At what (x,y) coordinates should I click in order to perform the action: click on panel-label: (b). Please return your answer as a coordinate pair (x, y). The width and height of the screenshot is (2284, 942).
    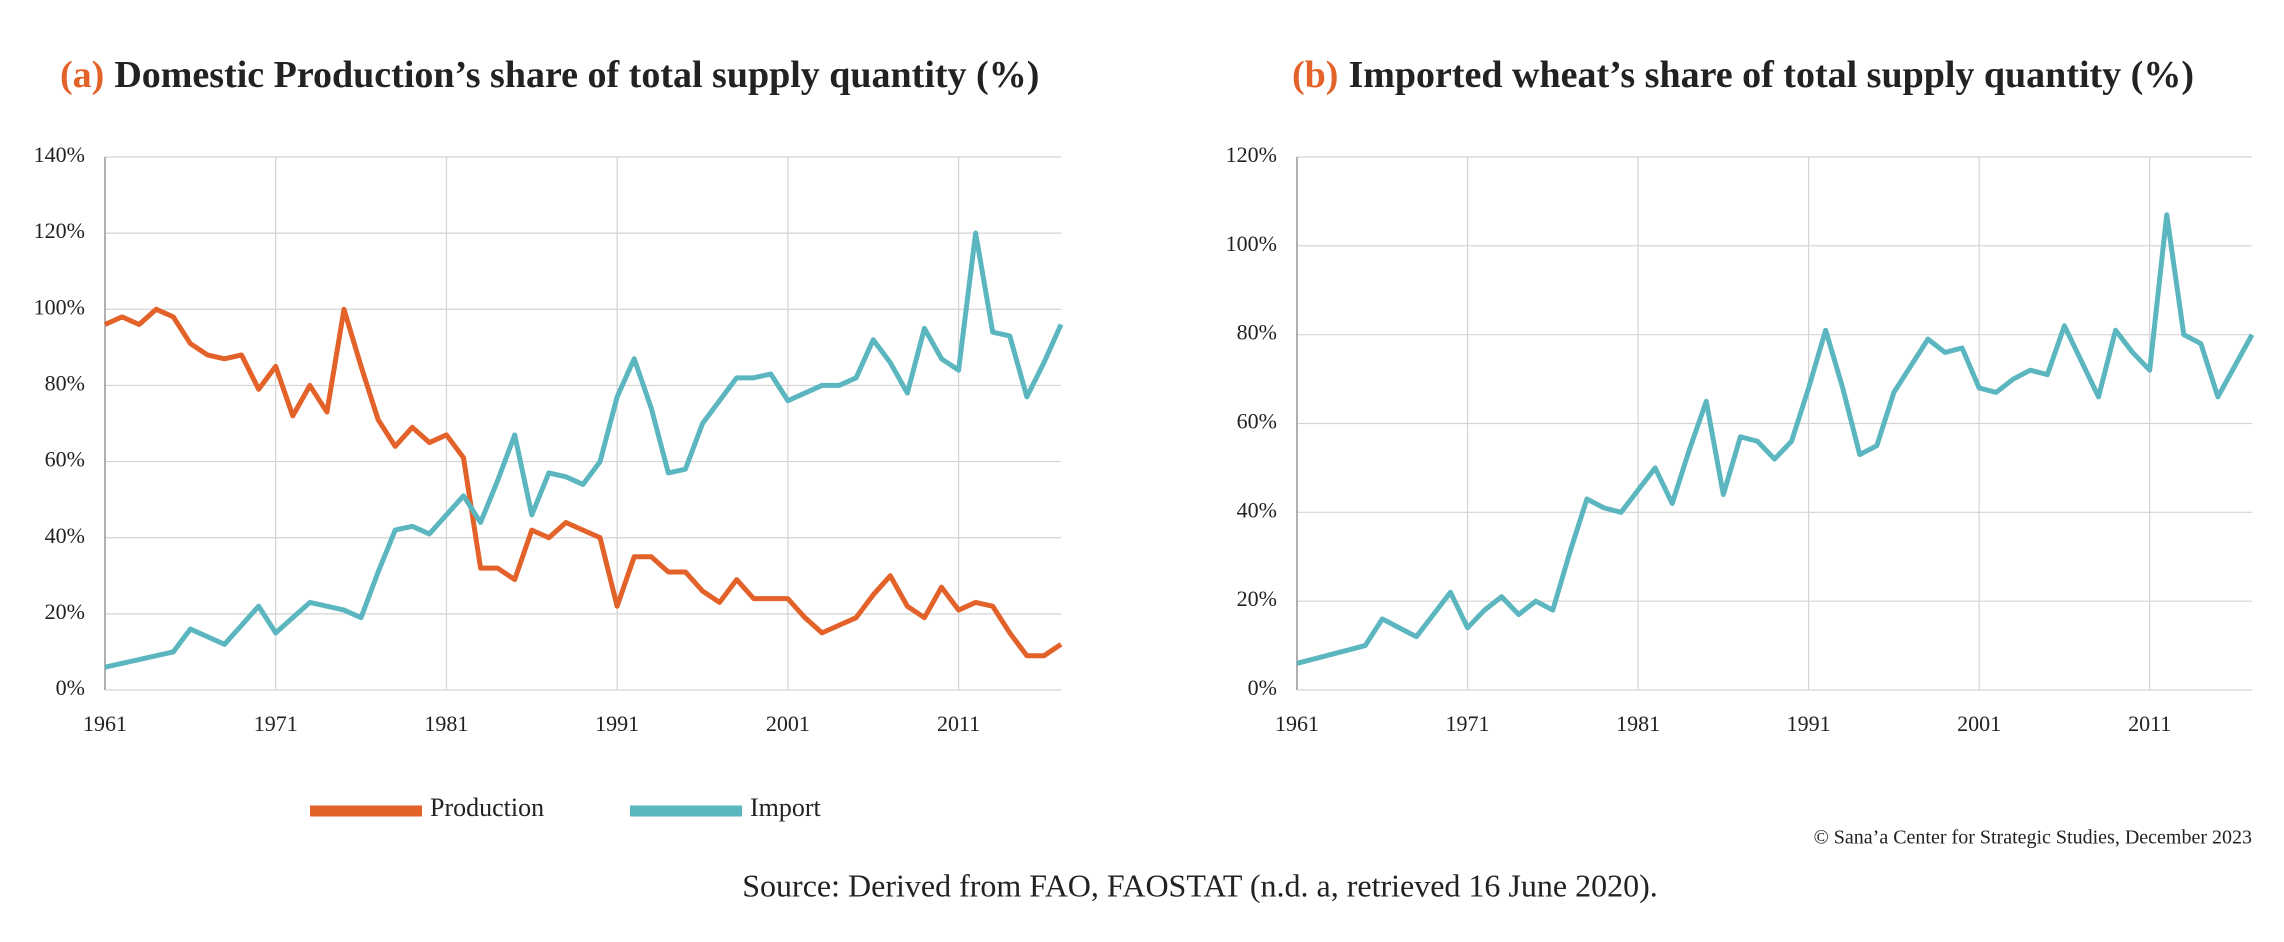
    Looking at the image, I should click on (1315, 75).